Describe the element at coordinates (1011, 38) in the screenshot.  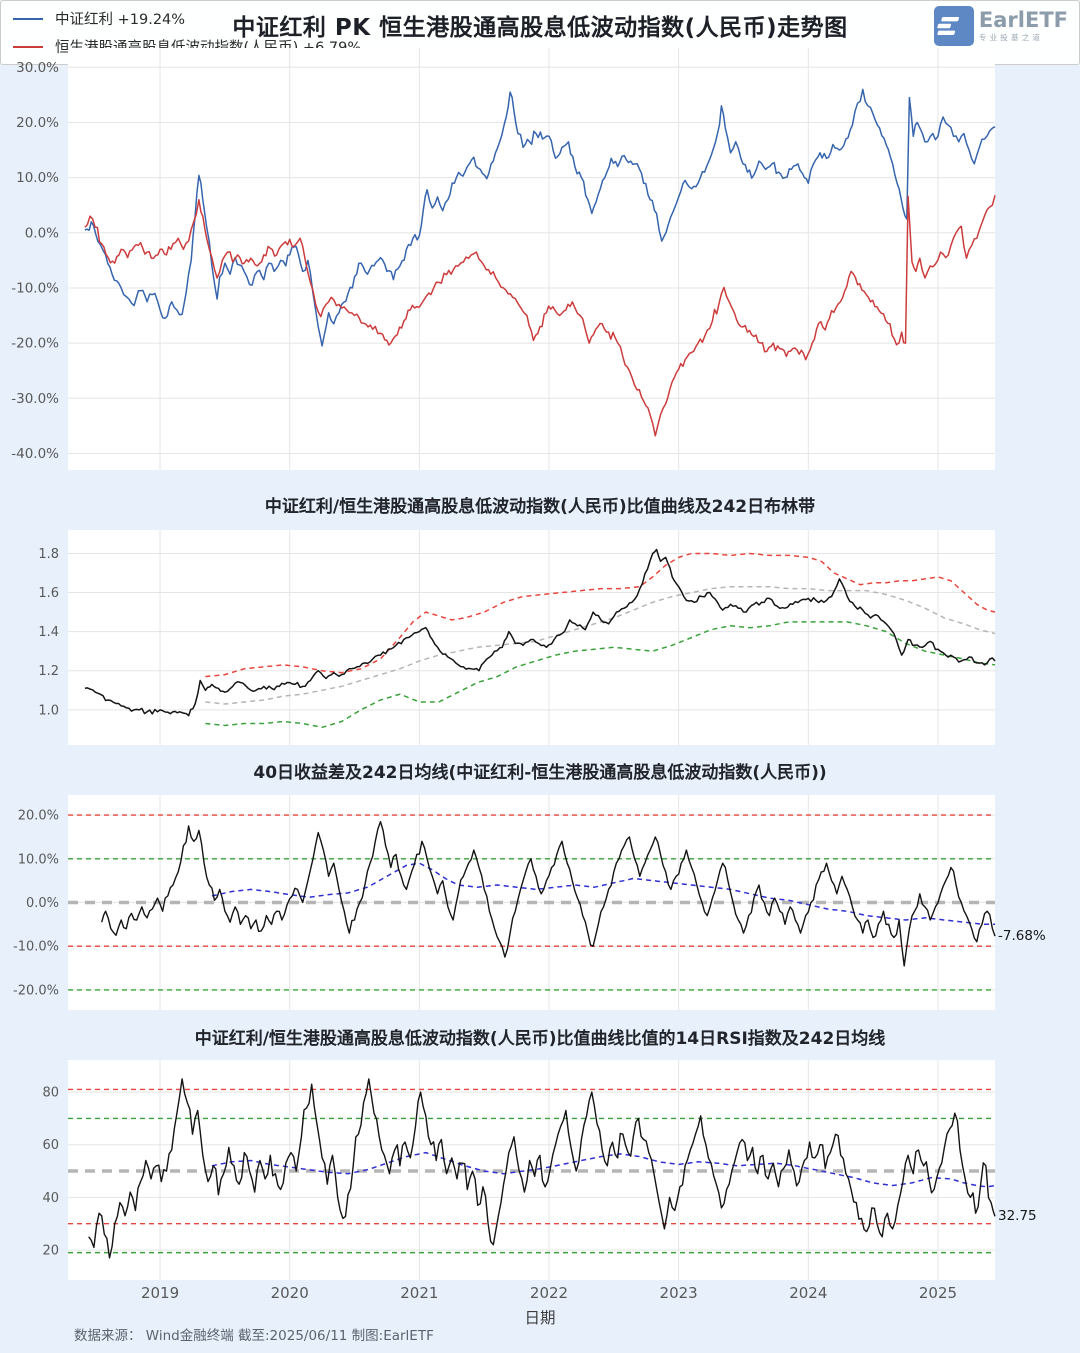
I see `logo-tagline-text: 专业投基之道` at that location.